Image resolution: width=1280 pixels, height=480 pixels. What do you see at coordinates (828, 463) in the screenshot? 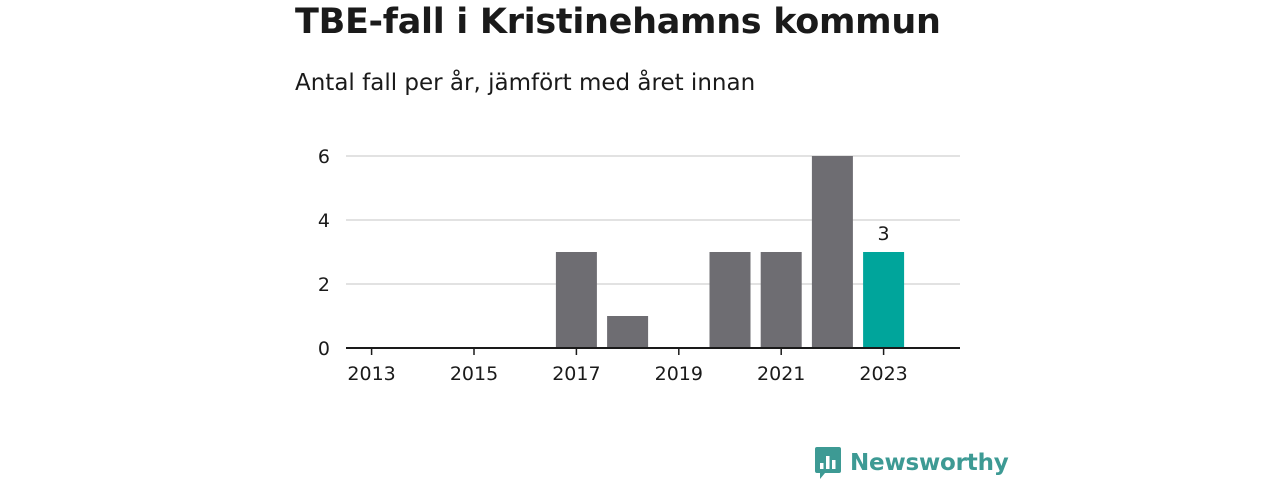
I see `bar-chart-speech-bubble-icon` at bounding box center [828, 463].